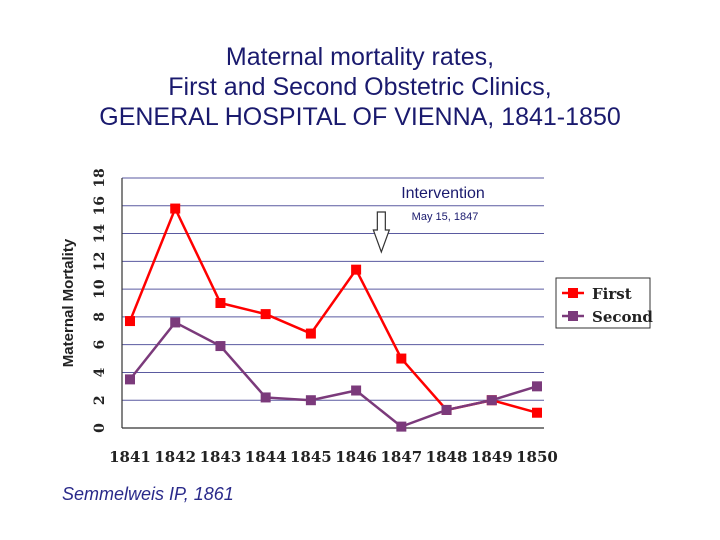 Image resolution: width=720 pixels, height=540 pixels. What do you see at coordinates (68, 302) in the screenshot?
I see `y-axis-label: Maternal Mortality` at bounding box center [68, 302].